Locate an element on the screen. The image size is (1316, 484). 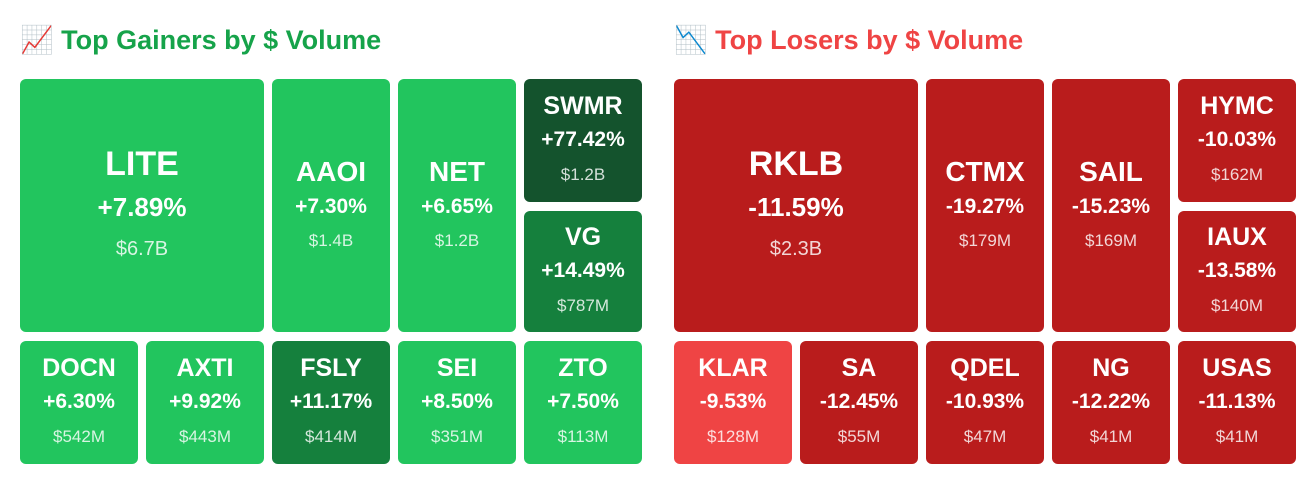
volume: $6.7B is located at coordinates (142, 248).